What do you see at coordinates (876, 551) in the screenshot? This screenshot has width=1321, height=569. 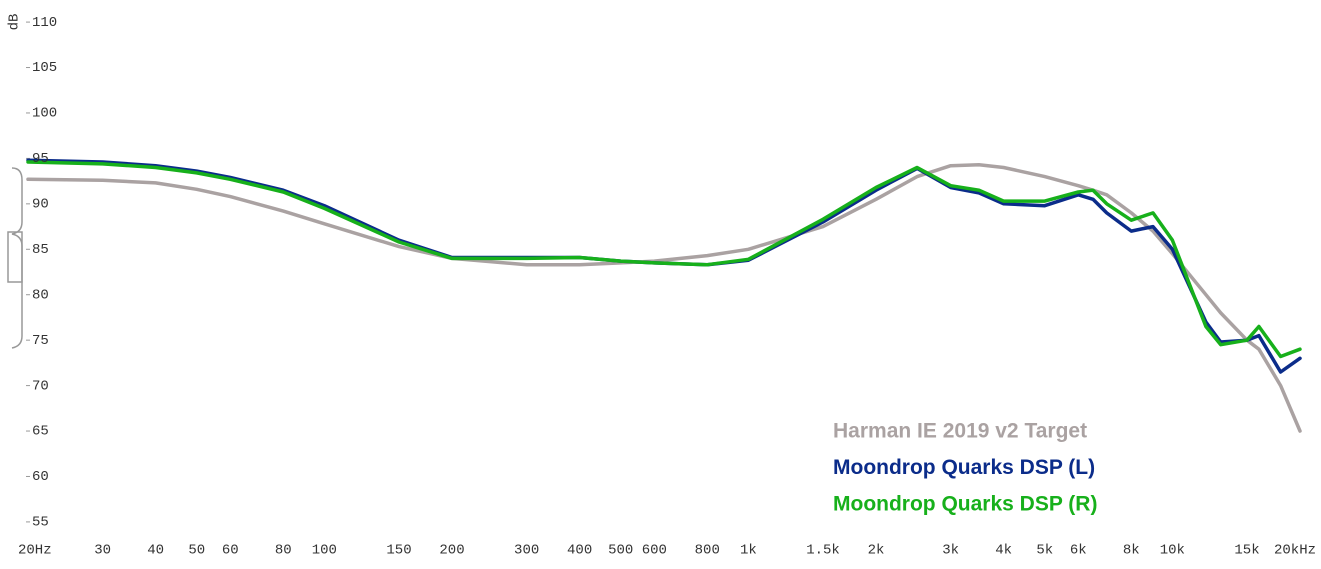 I see `x-tick-label: 2k` at bounding box center [876, 551].